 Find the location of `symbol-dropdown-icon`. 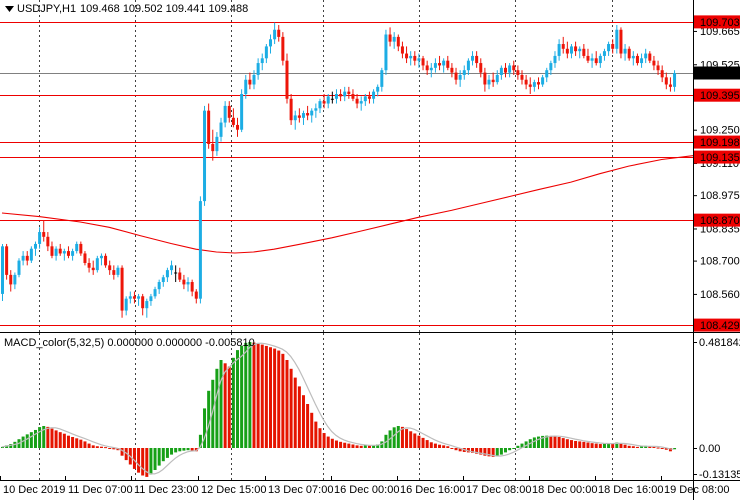

symbol-dropdown-icon is located at coordinates (9, 9).